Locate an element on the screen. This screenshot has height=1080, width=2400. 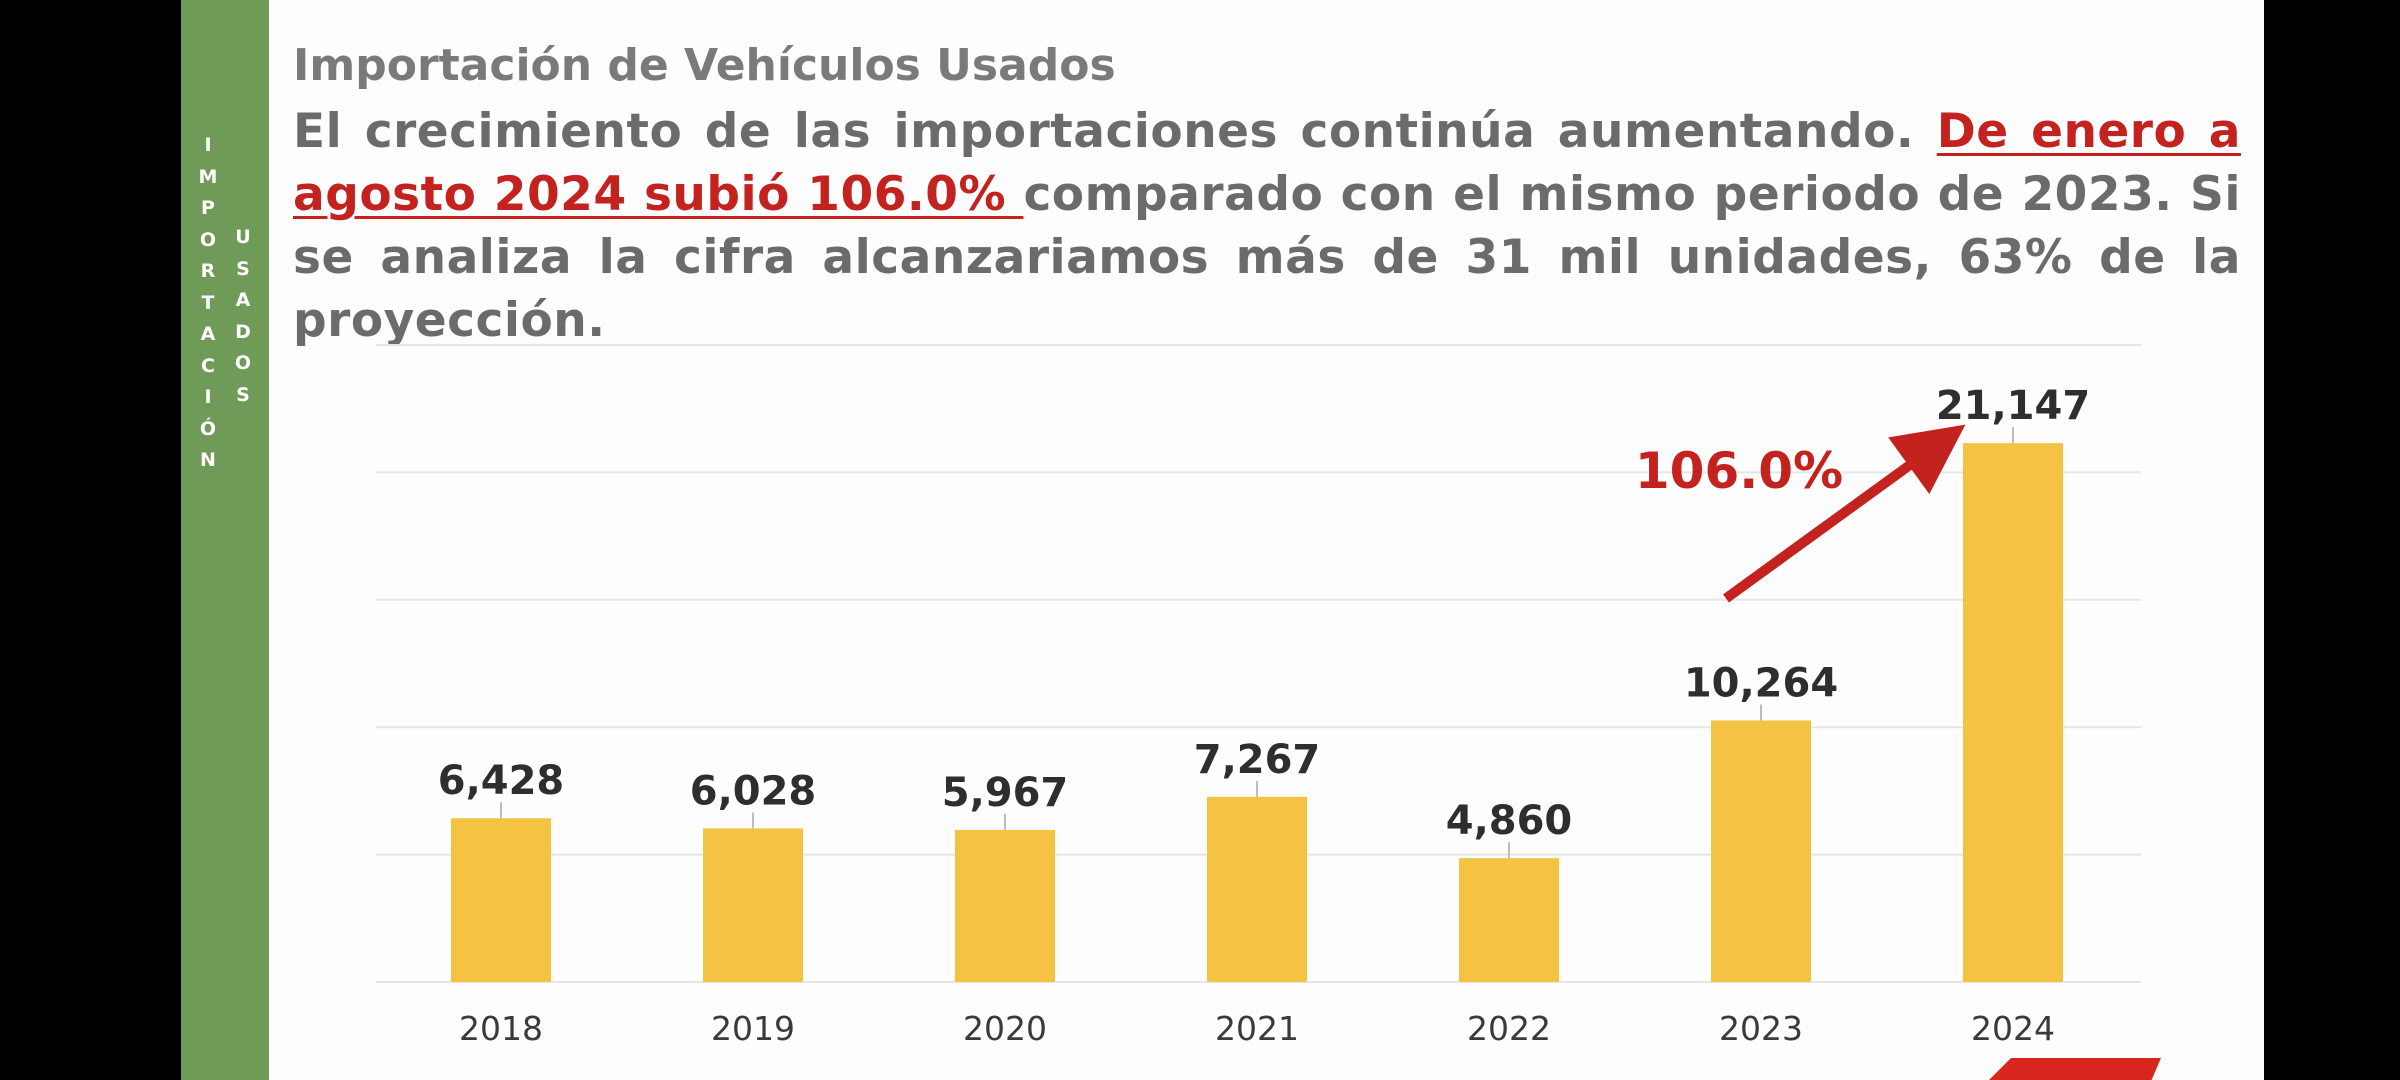
bar-2024 is located at coordinates (2013, 712).